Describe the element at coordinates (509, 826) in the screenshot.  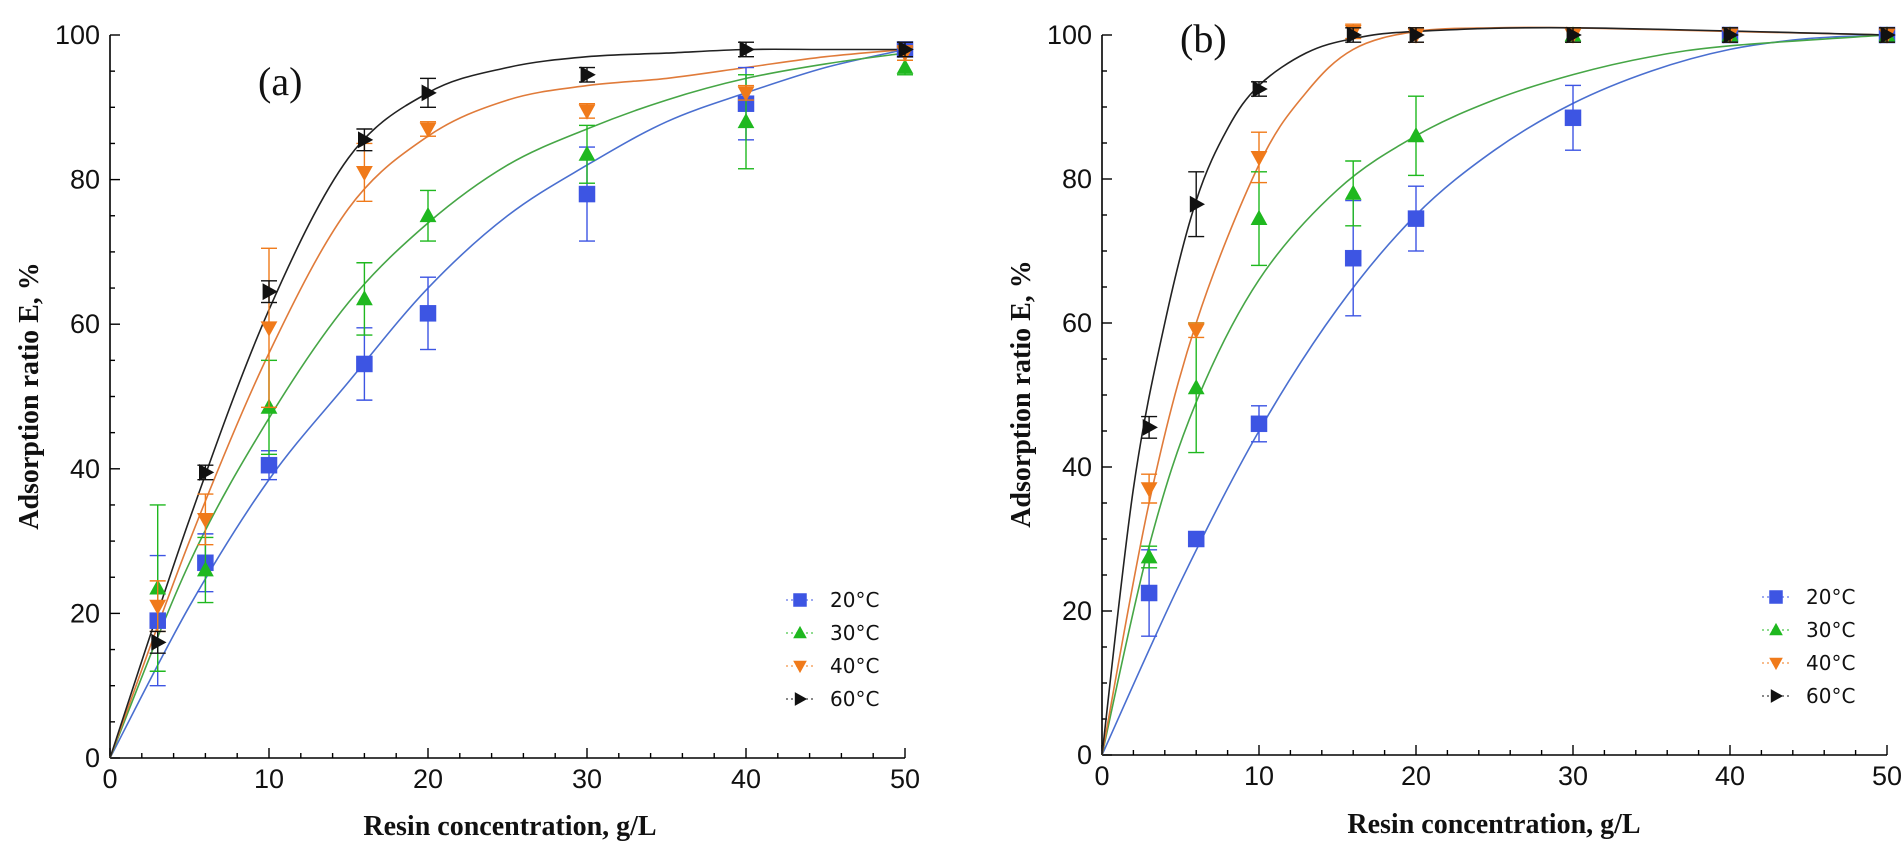
I see `x-axis-title: Resin concentration, g/L` at that location.